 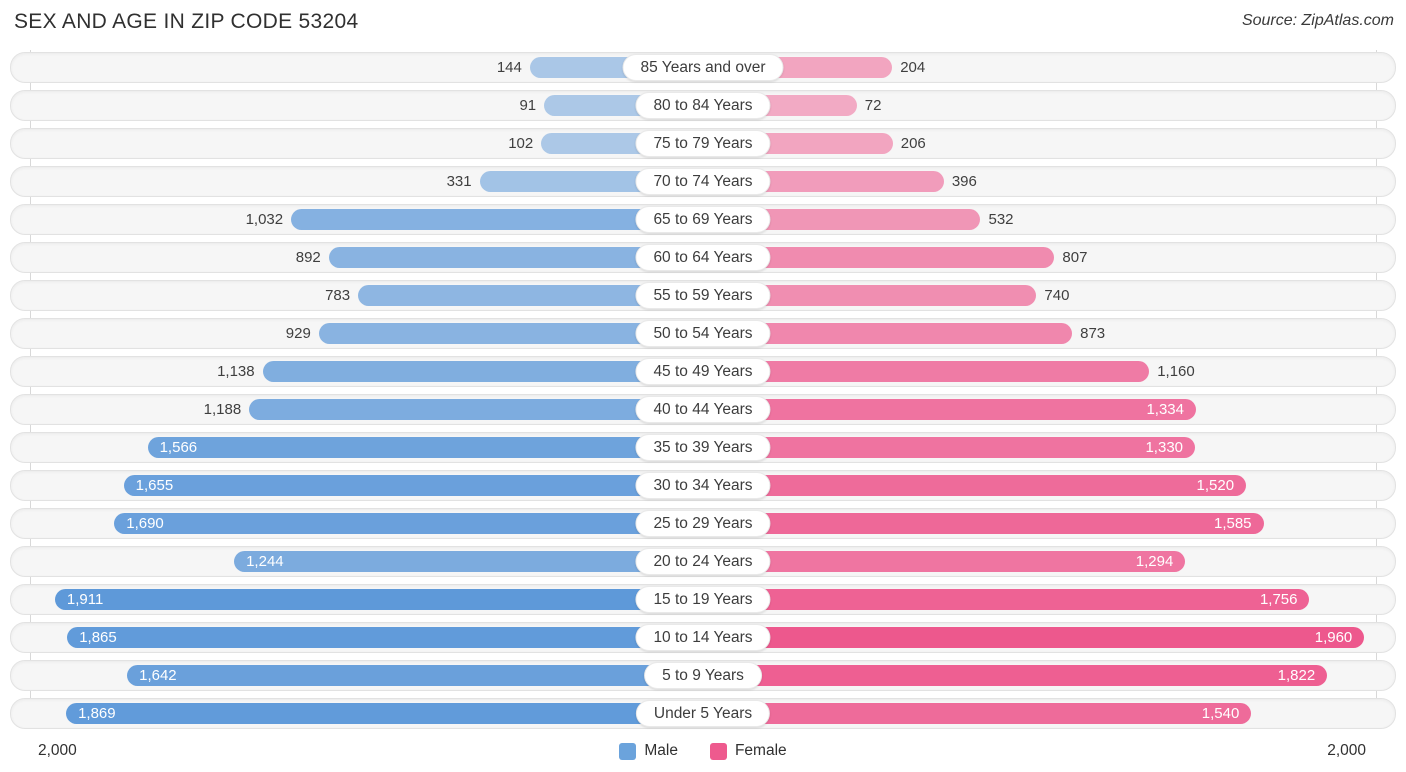 I want to click on age-row: 1,911 1,756 15 to 19 Years, so click(x=703, y=599).